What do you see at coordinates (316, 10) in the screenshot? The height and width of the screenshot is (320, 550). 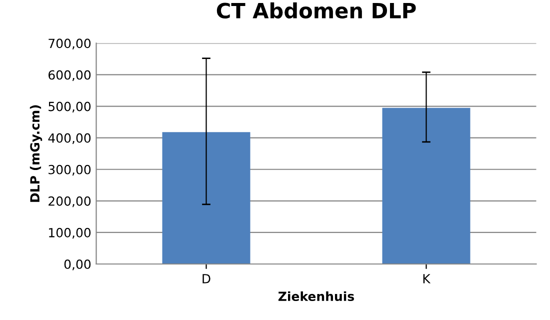 I see `chart-title: CT Abdomen DLP` at bounding box center [316, 10].